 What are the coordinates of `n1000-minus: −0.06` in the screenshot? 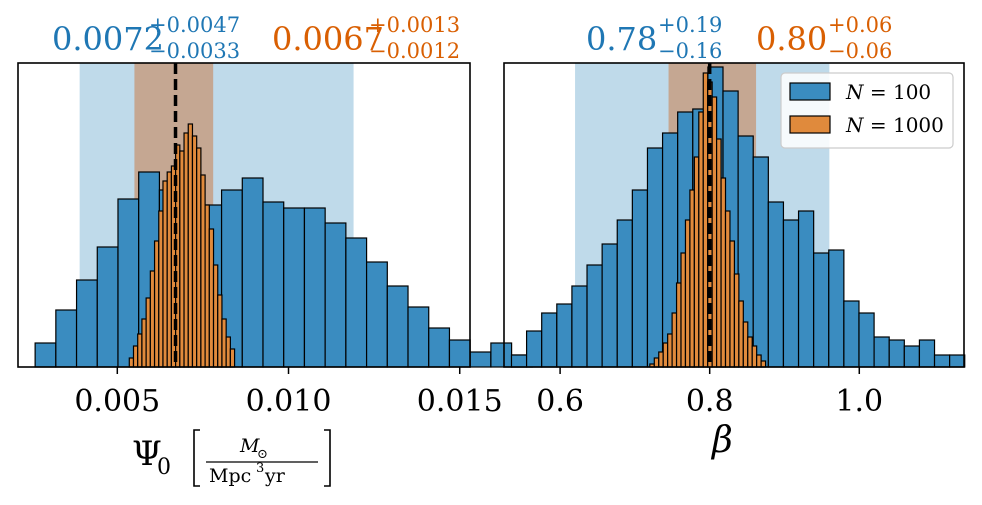 It's located at (860, 51).